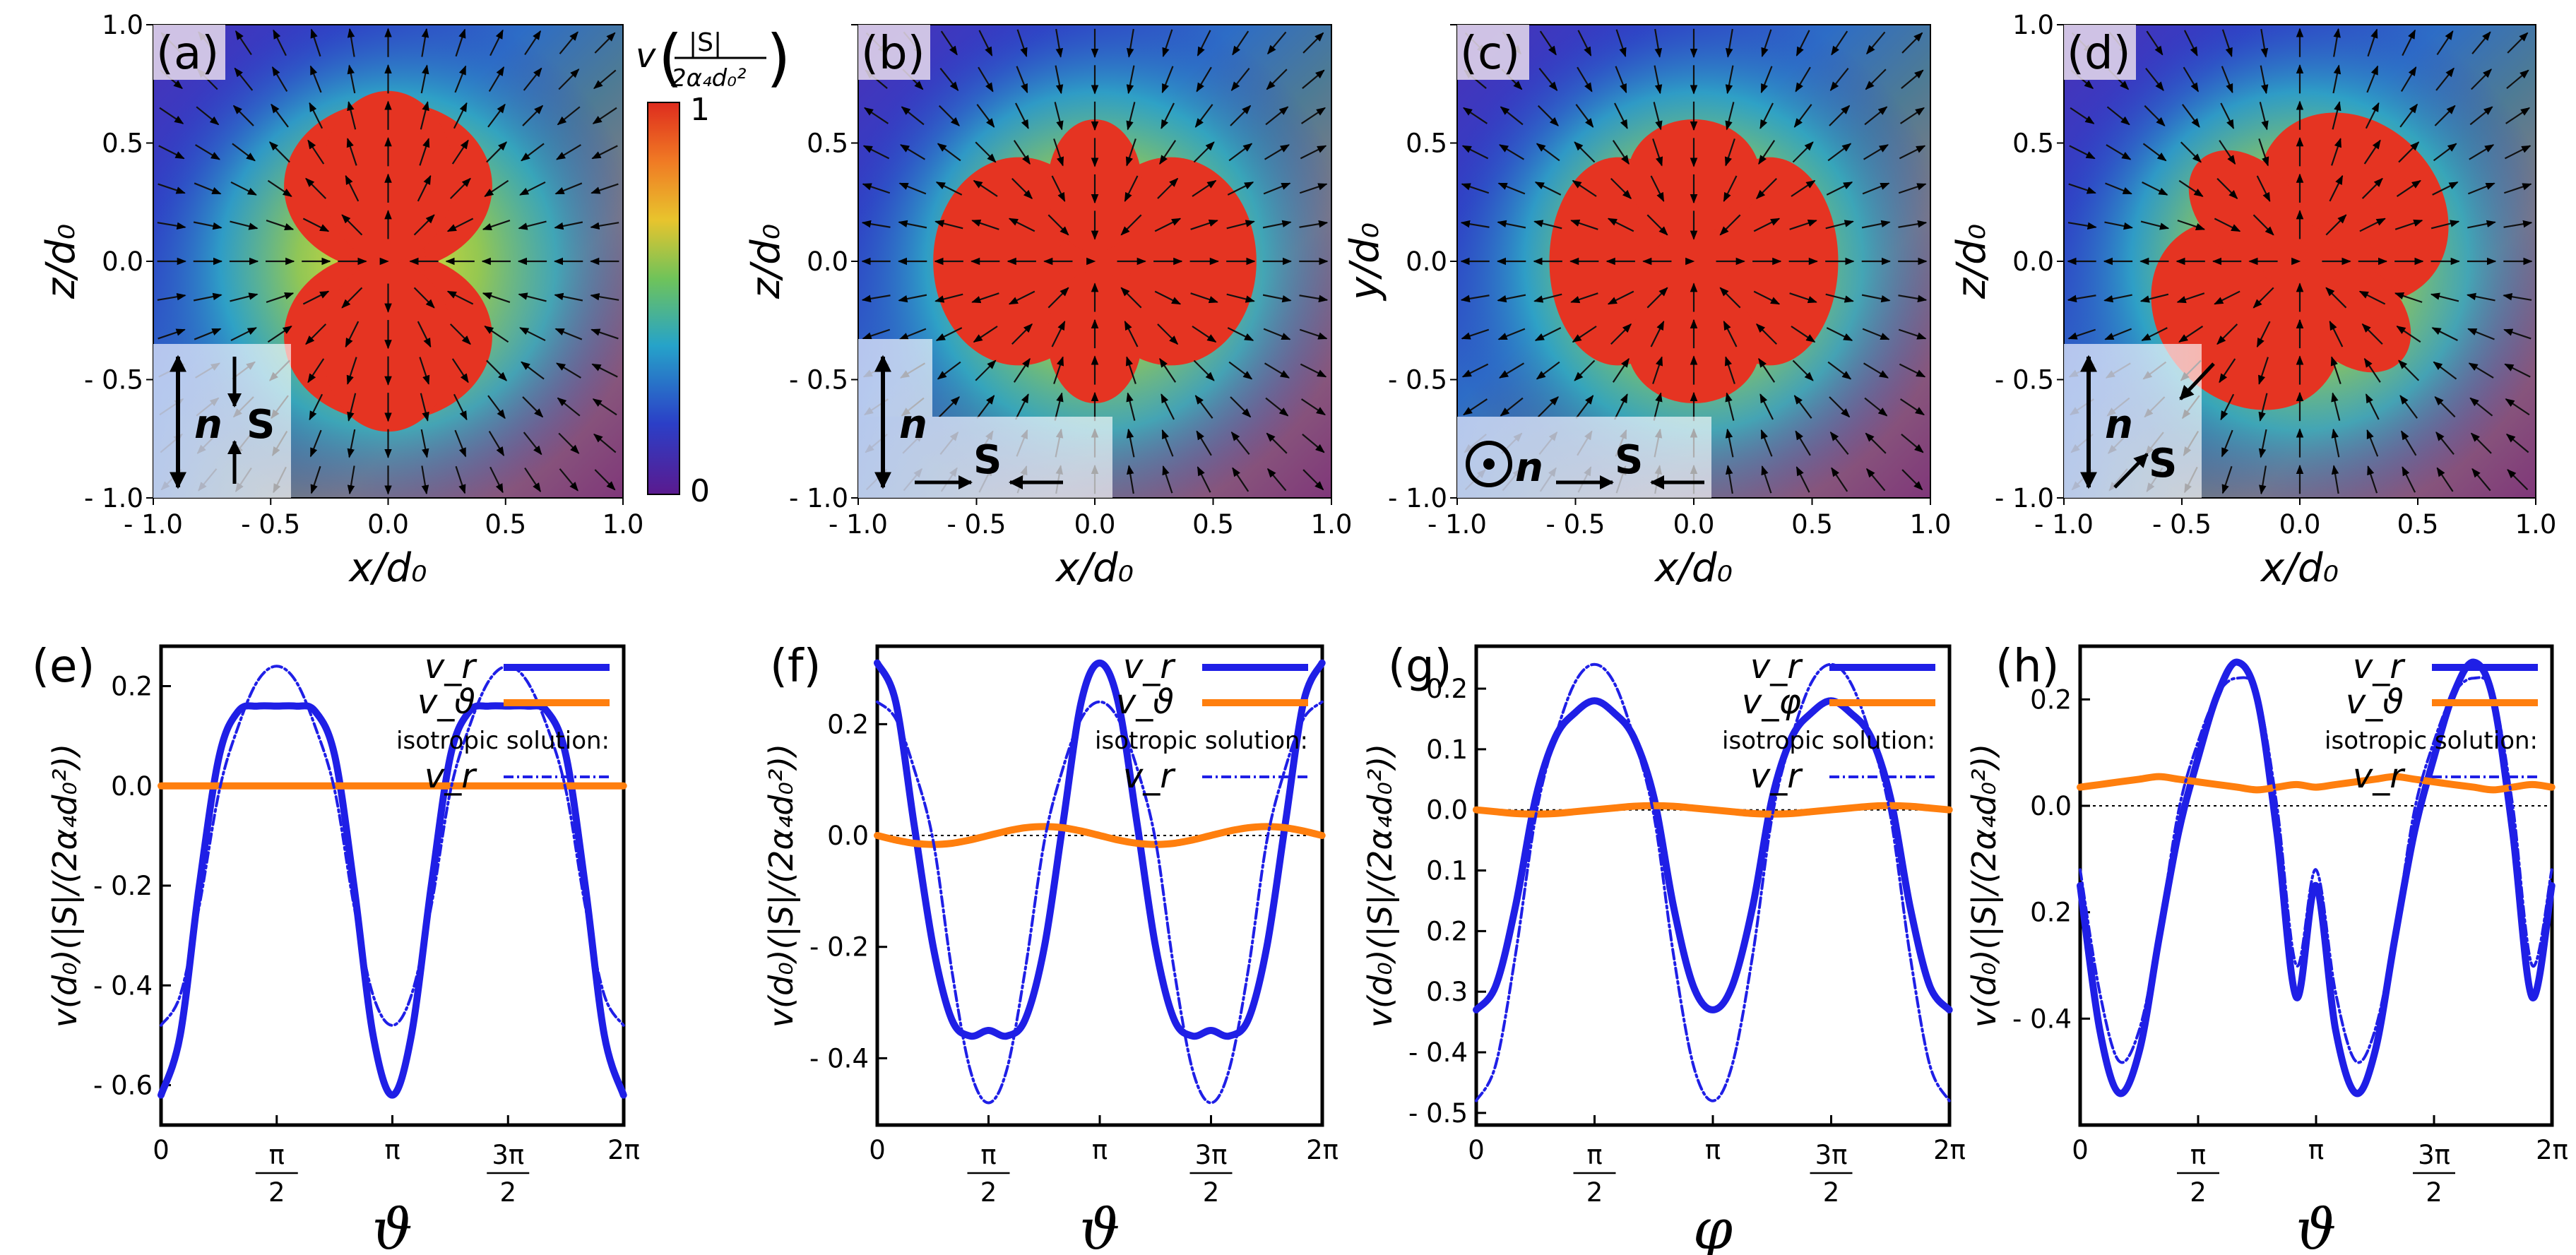  Describe the element at coordinates (781, 886) in the screenshot. I see `y-axis-label: v(d₀)(|S|/(2α₄d₀²))` at that location.